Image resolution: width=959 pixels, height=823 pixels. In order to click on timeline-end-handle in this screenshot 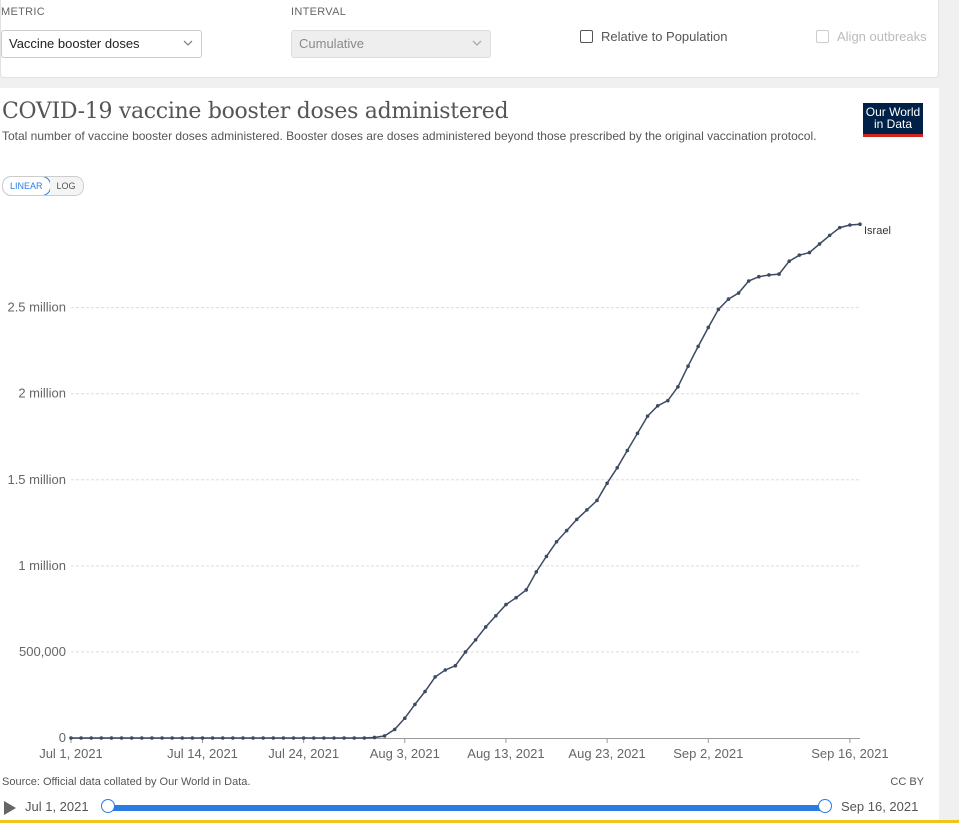, I will do `click(825, 806)`.